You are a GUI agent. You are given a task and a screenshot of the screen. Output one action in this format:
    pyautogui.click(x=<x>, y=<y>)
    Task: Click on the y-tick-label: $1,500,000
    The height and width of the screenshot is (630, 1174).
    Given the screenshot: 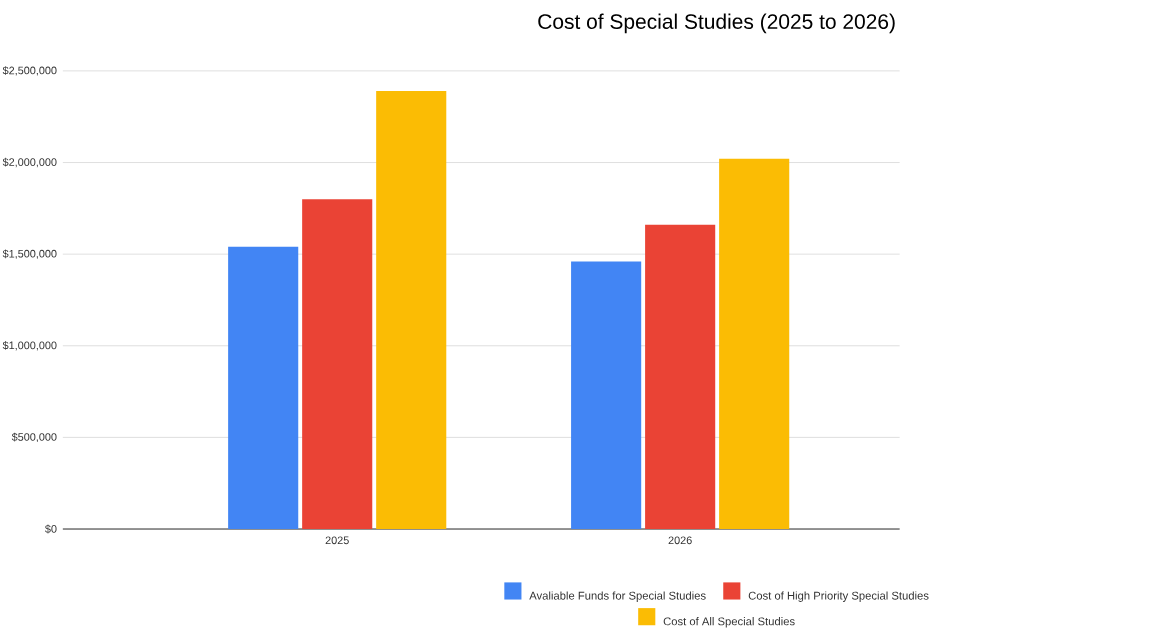 What is the action you would take?
    pyautogui.click(x=29, y=254)
    